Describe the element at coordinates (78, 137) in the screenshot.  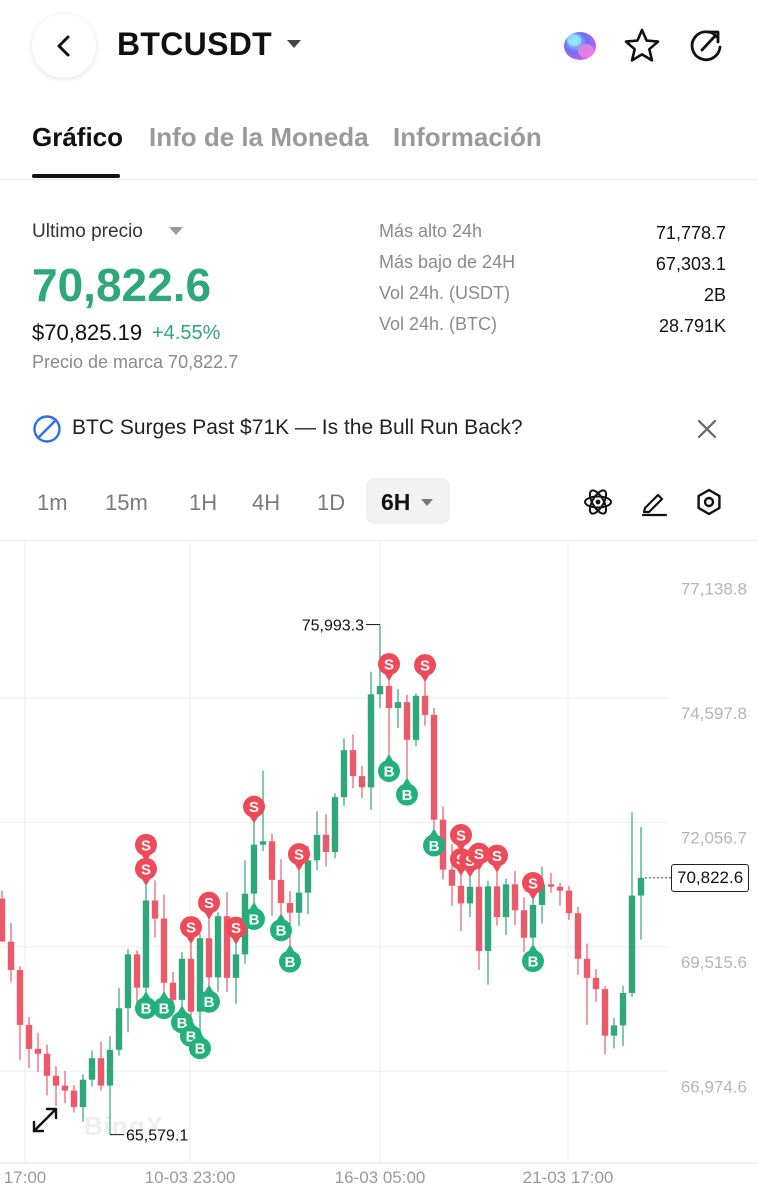
I see `tab-grafico: Gráfico` at that location.